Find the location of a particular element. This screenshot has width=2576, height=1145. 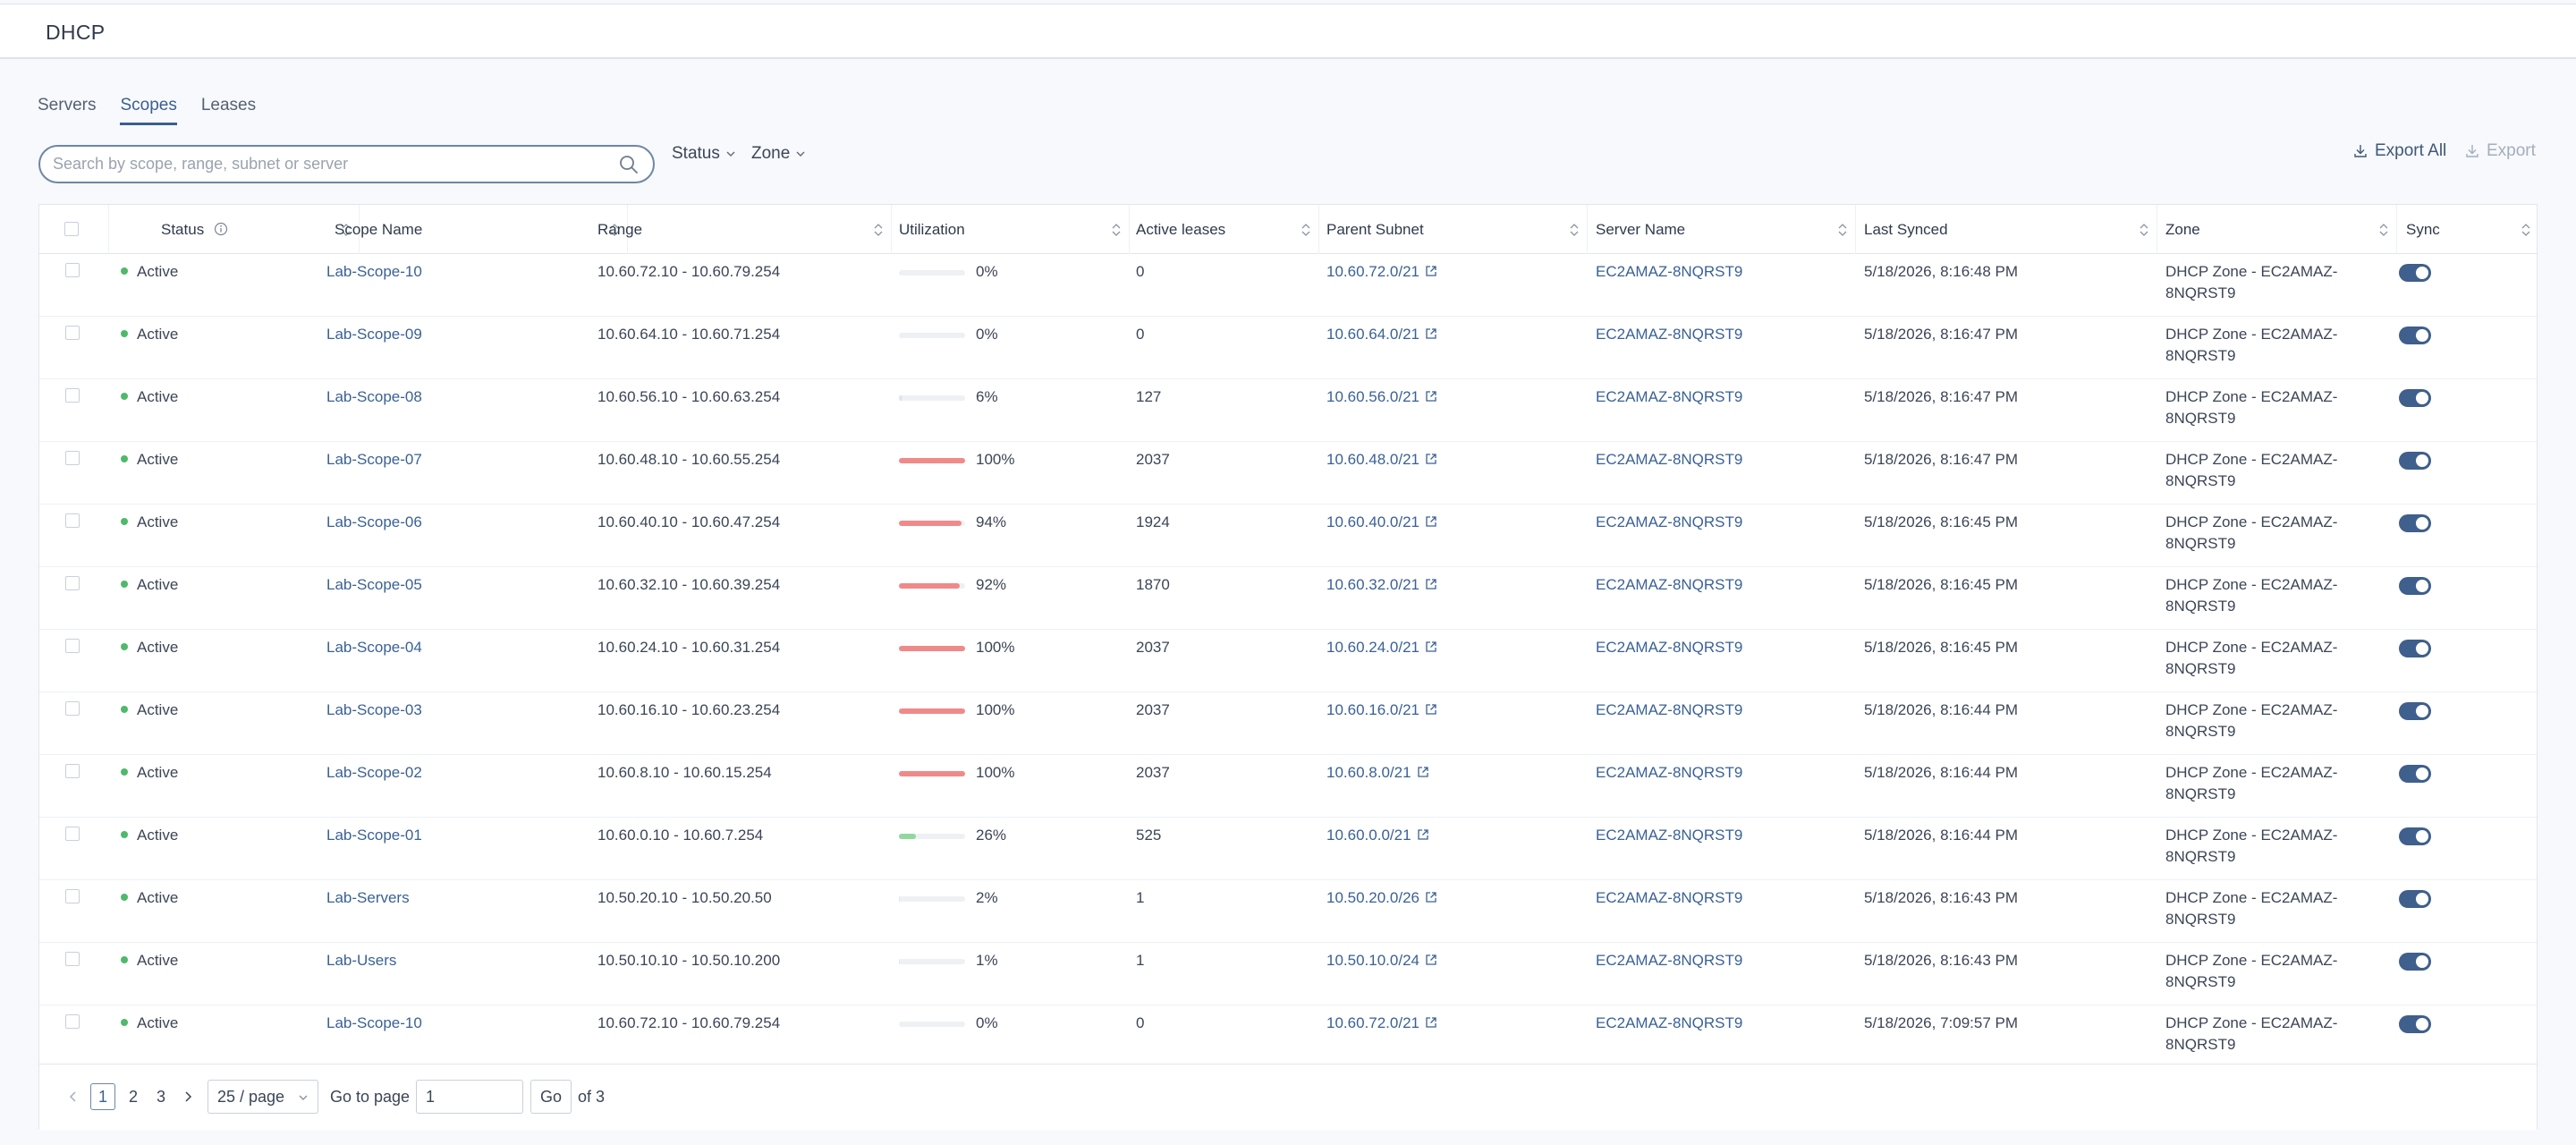

page-3-button: 3 is located at coordinates (160, 1097).